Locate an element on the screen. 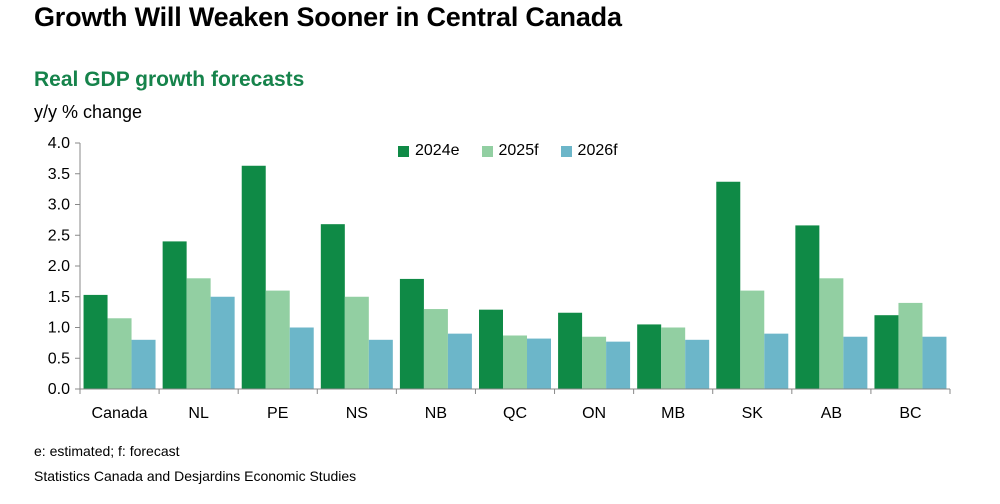  x-tick-label: BC is located at coordinates (910, 413).